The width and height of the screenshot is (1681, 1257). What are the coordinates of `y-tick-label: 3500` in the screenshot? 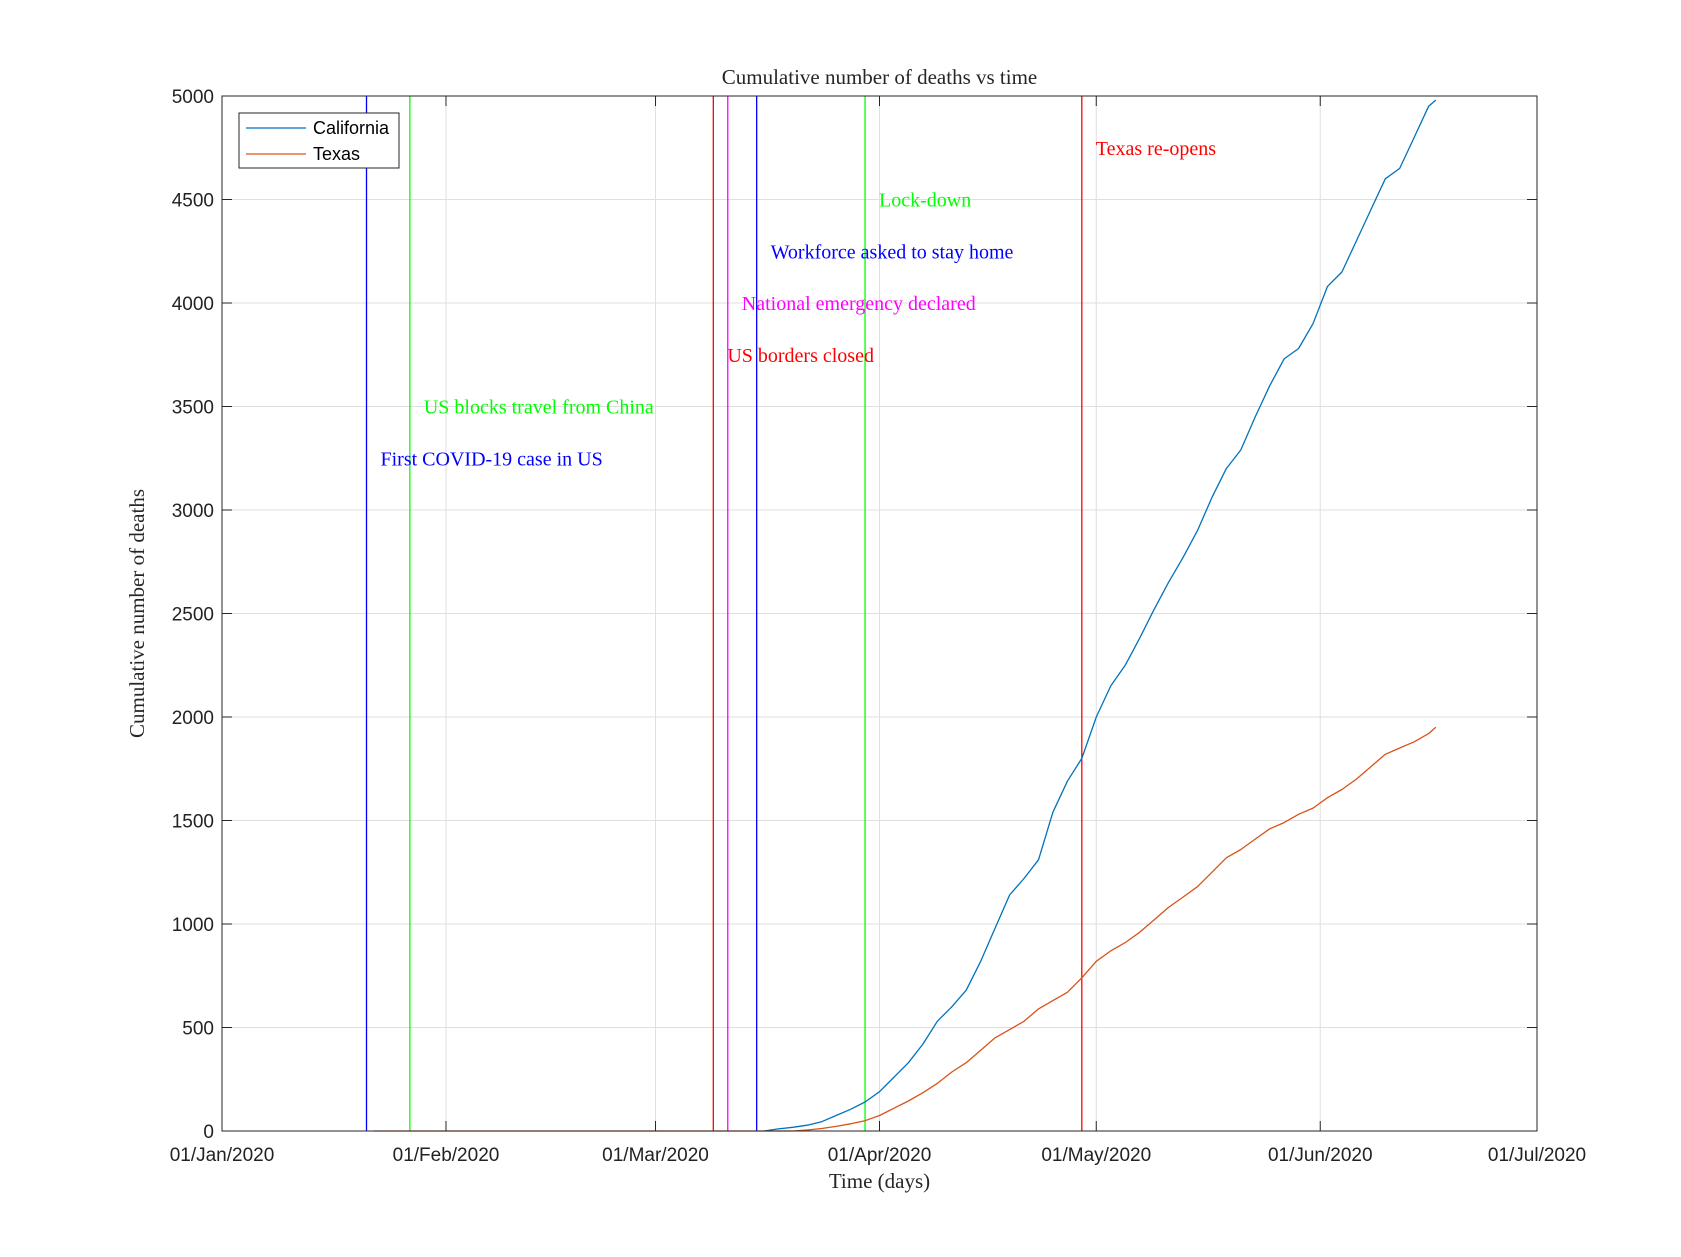 It's located at (193, 408).